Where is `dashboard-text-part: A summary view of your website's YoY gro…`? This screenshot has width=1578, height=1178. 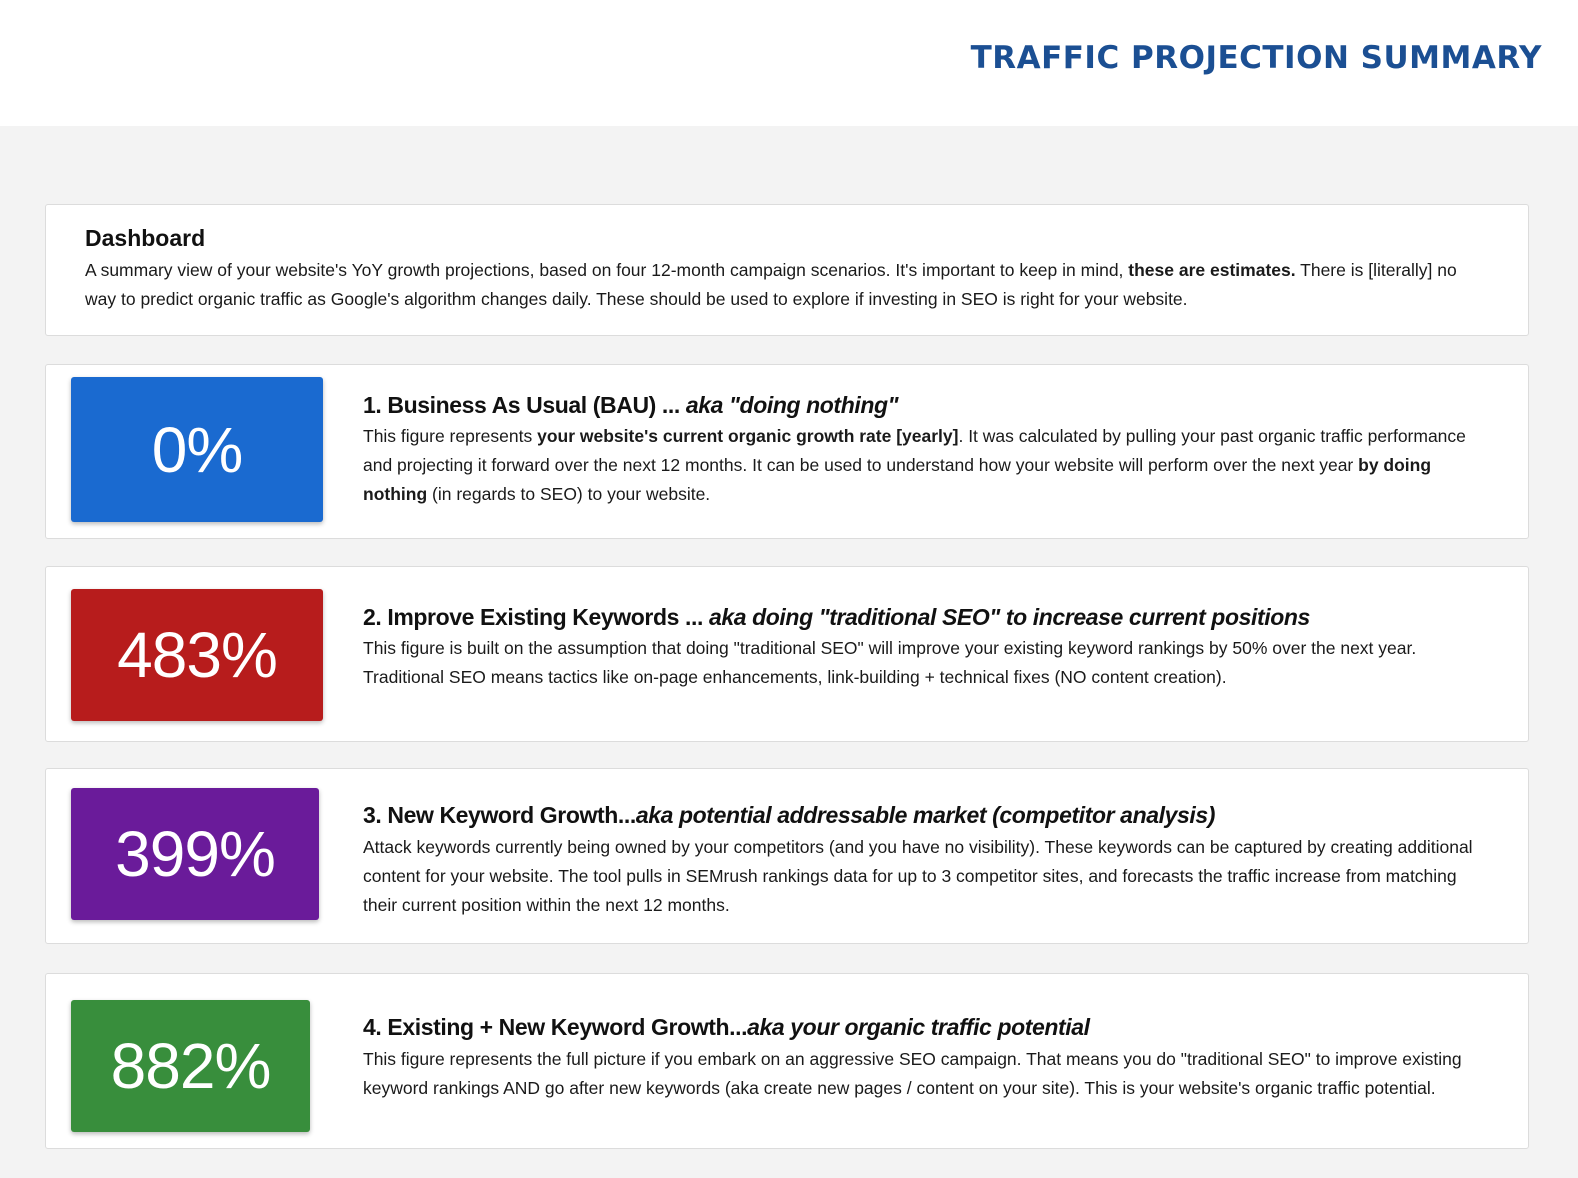 dashboard-text-part: A summary view of your website's YoY gro… is located at coordinates (607, 270).